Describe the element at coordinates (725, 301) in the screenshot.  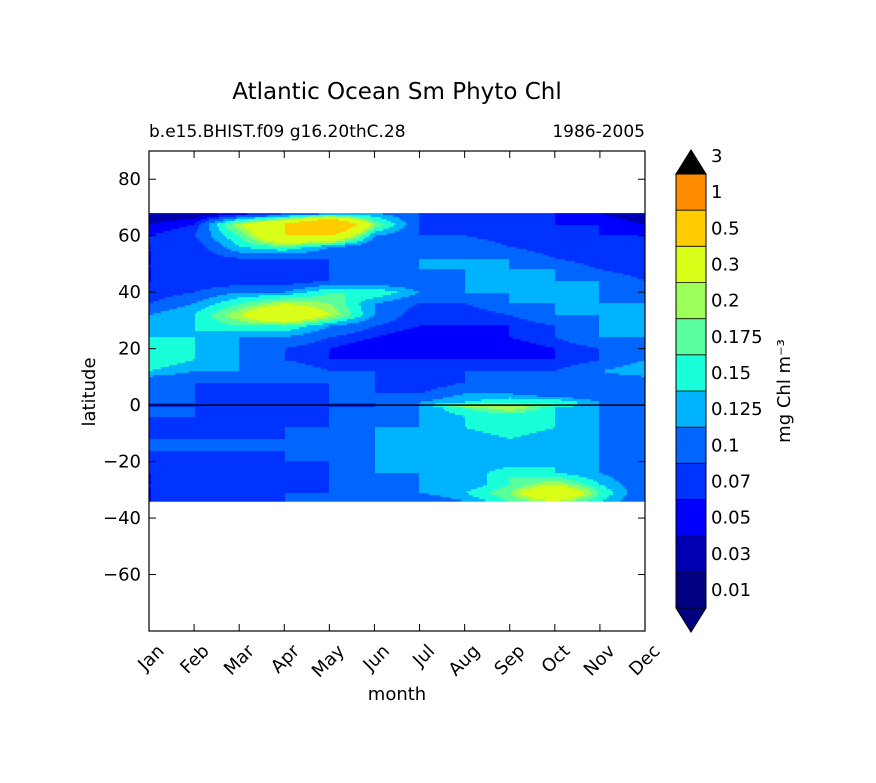
I see `colorbar-tick-label: 0.2` at that location.